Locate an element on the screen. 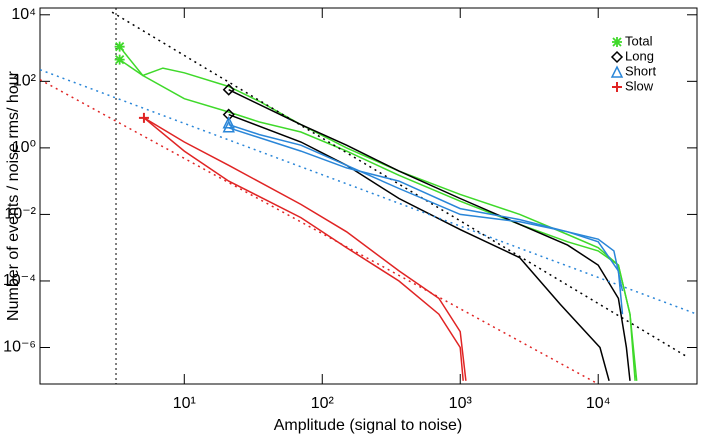 Image resolution: width=703 pixels, height=441 pixels. x-tick-label: 10² is located at coordinates (323, 403).